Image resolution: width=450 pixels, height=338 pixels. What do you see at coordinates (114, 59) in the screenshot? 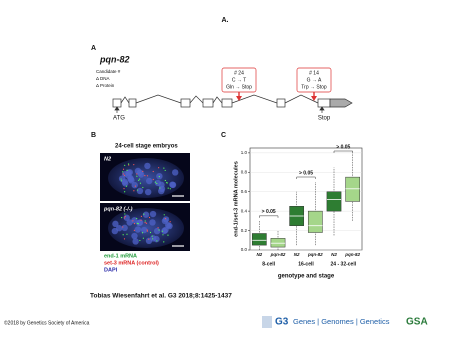
I see `gene-name: pqn-82` at bounding box center [114, 59].